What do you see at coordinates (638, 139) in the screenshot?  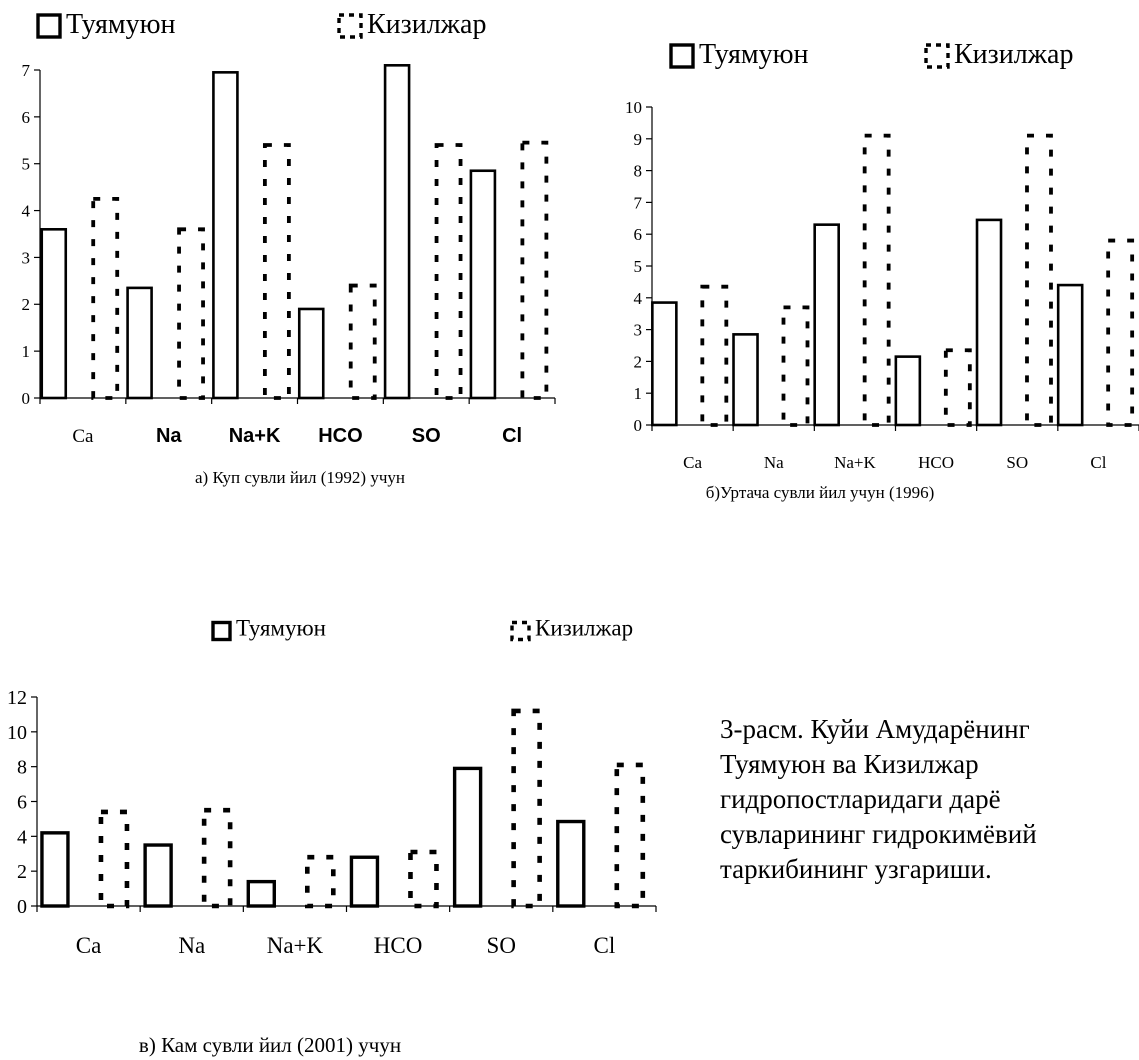 I see `y-tick-label: 9` at bounding box center [638, 139].